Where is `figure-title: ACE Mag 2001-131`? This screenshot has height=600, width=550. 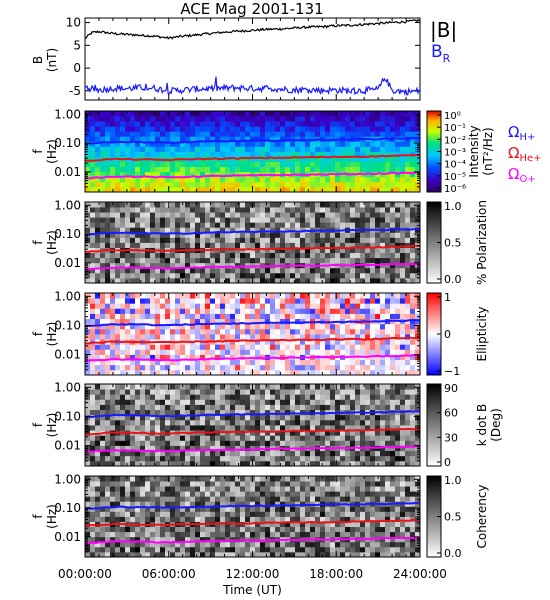
figure-title: ACE Mag 2001-131 is located at coordinates (251, 9).